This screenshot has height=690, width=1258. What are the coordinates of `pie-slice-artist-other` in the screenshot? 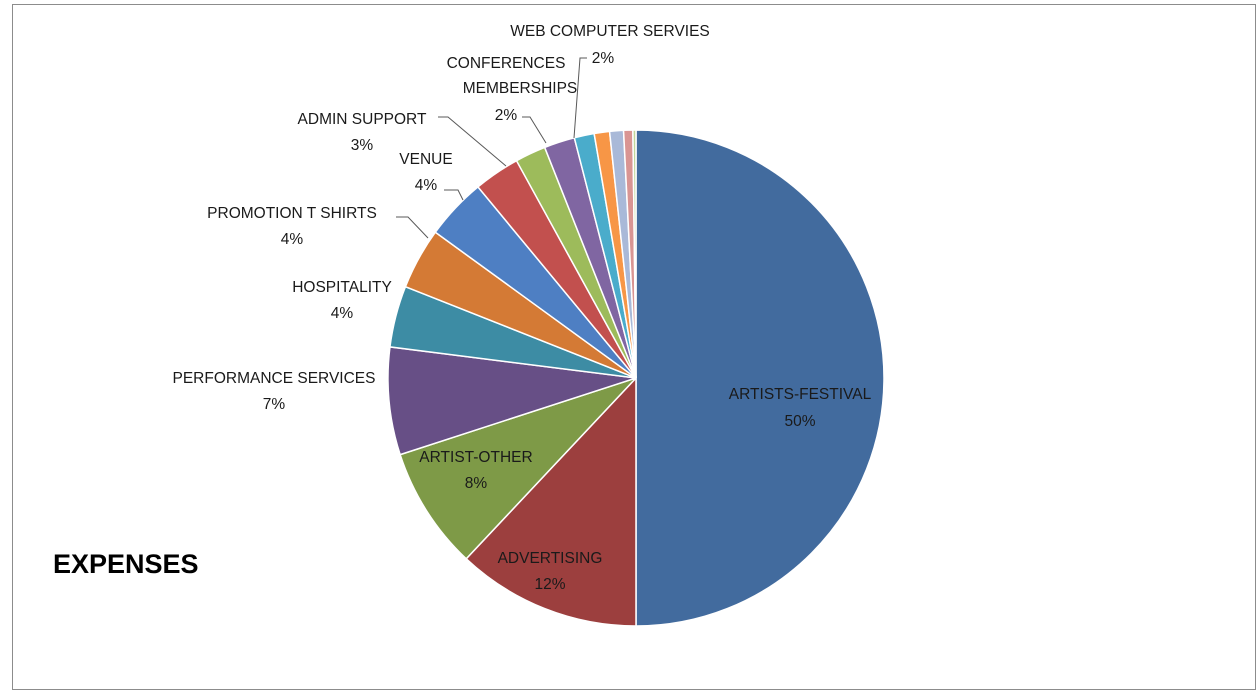 It's located at (518, 468).